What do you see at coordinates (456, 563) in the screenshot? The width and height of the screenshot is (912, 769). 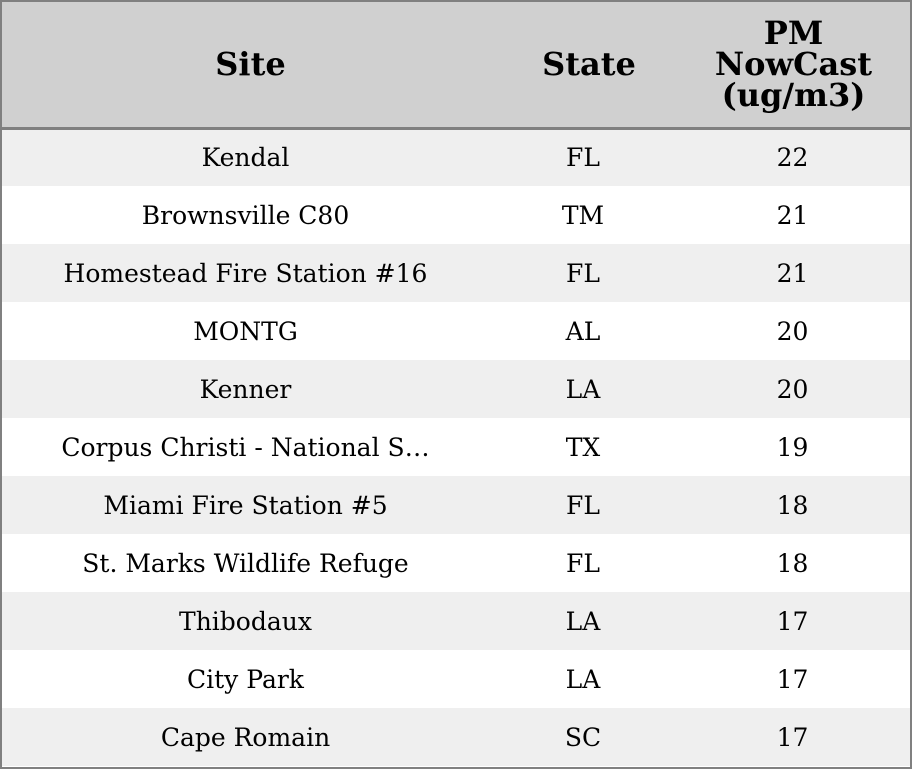 I see `table-row: St. Marks Wildlife Refuge FL 18` at bounding box center [456, 563].